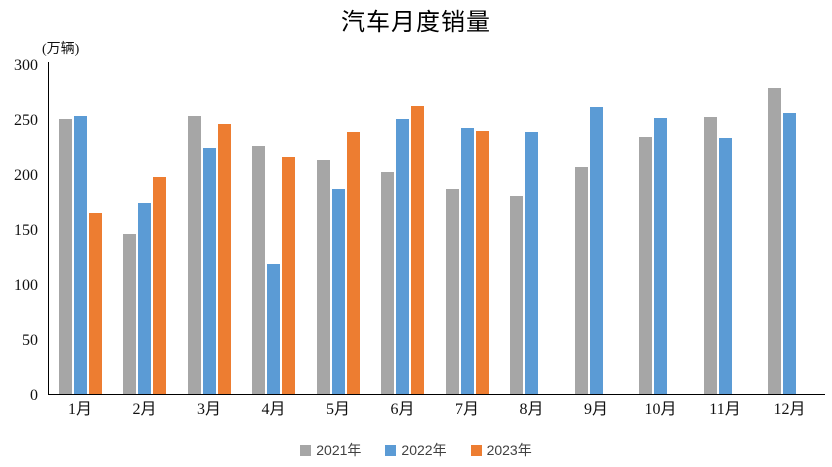 This screenshot has width=832, height=467. Describe the element at coordinates (337, 409) in the screenshot. I see `x-tick-label: 5月` at that location.